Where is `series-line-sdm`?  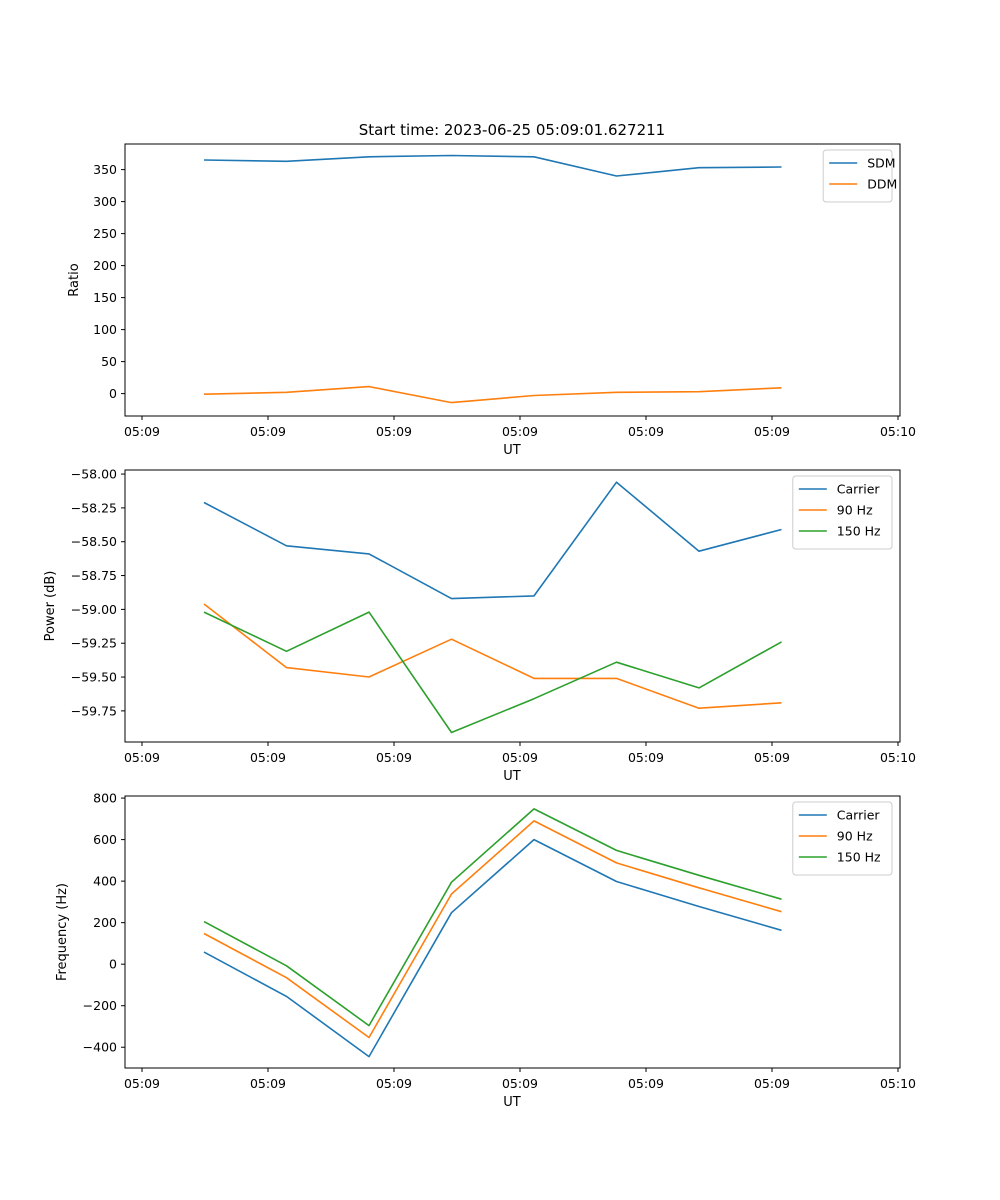
series-line-sdm is located at coordinates (492, 165).